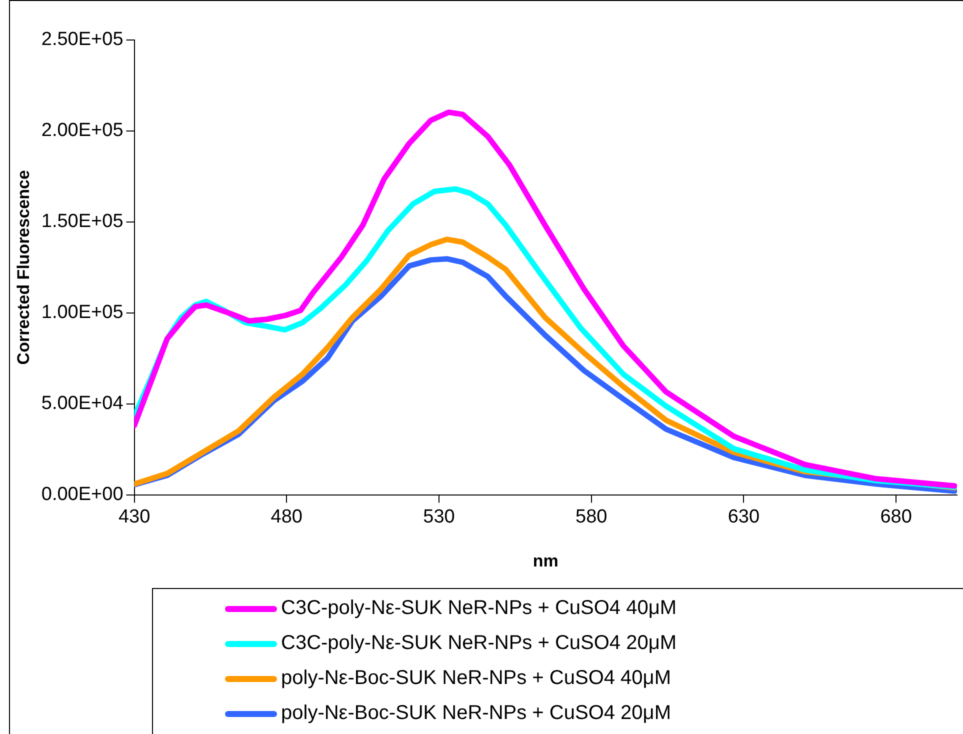 Image resolution: width=963 pixels, height=734 pixels. Describe the element at coordinates (591, 517) in the screenshot. I see `x-tick-label: 580` at that location.